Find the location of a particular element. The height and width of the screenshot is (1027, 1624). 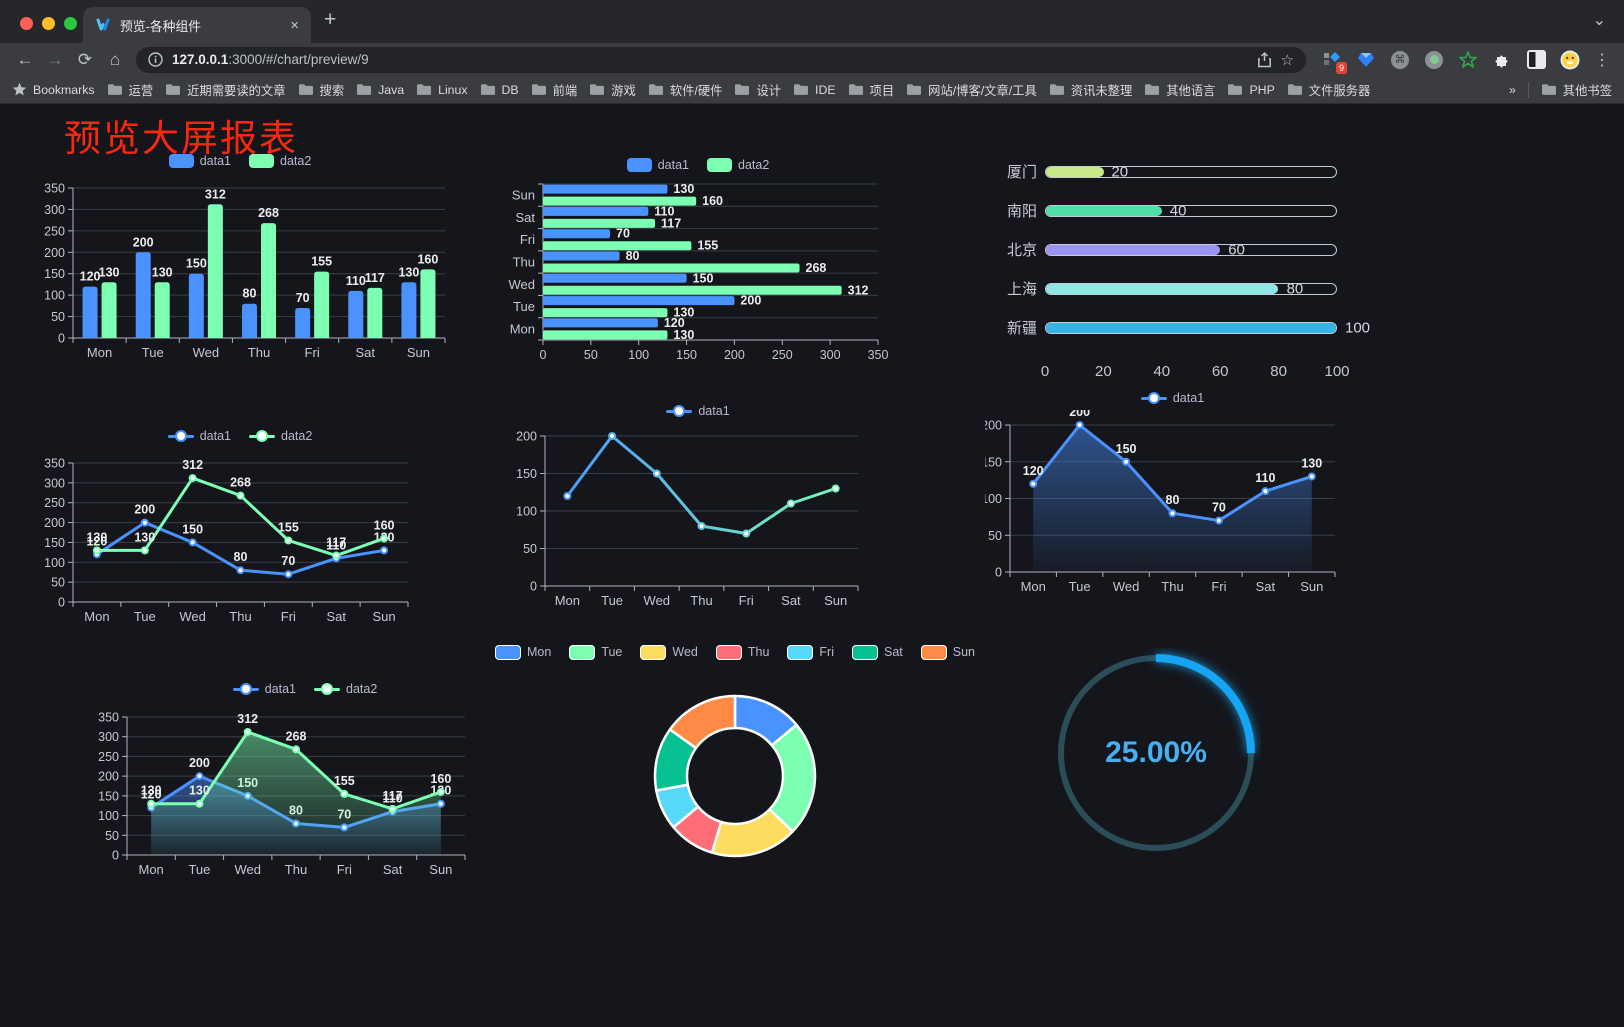

command-extension-icon: ⌘ is located at coordinates (1400, 60).